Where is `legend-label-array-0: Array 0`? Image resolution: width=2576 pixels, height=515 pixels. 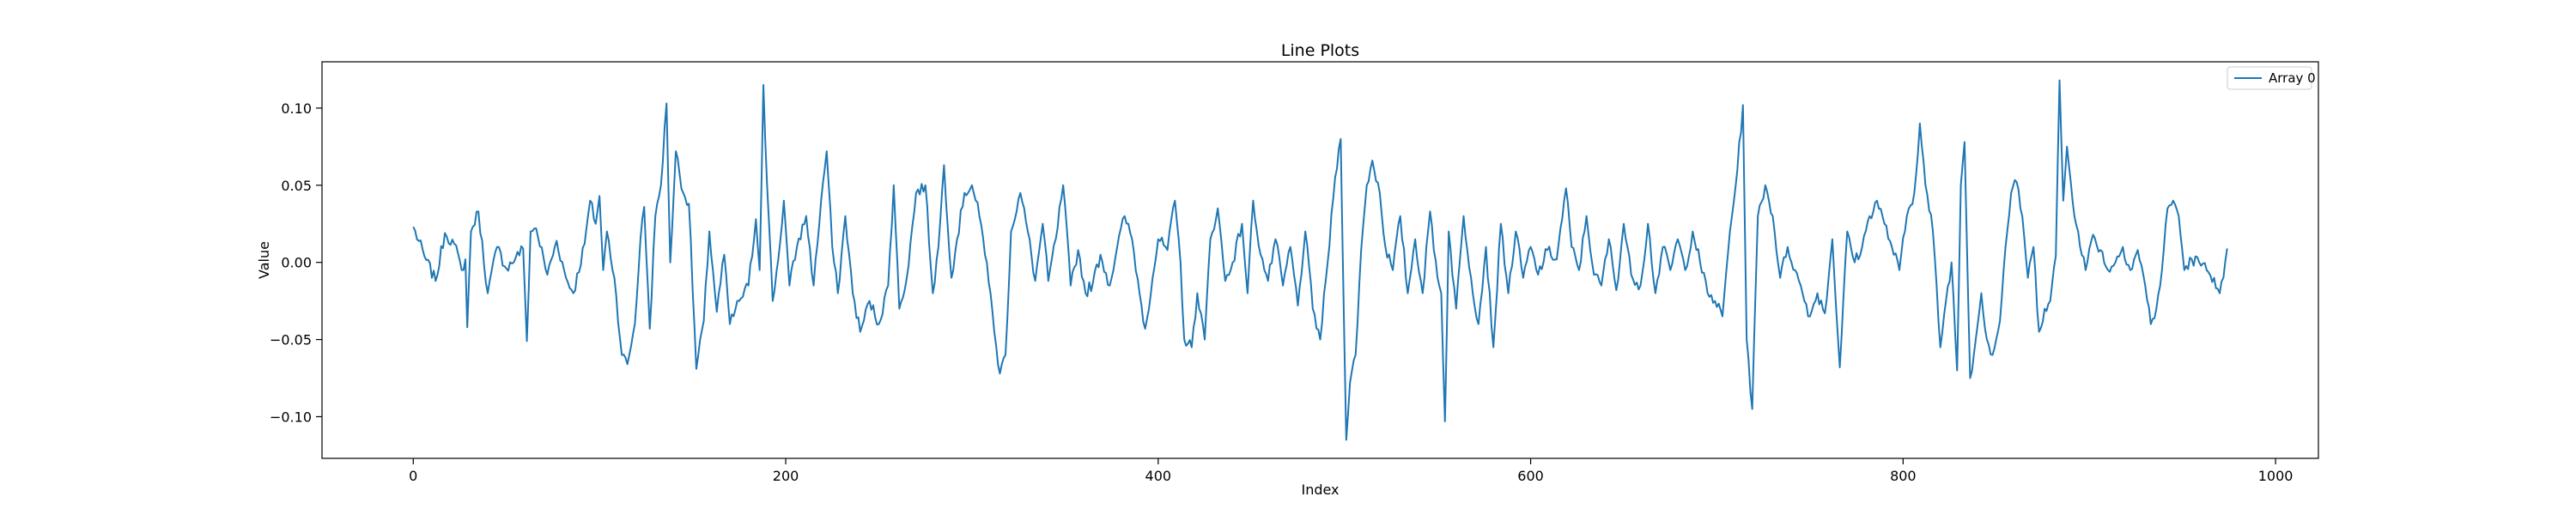 legend-label-array-0: Array 0 is located at coordinates (2292, 78).